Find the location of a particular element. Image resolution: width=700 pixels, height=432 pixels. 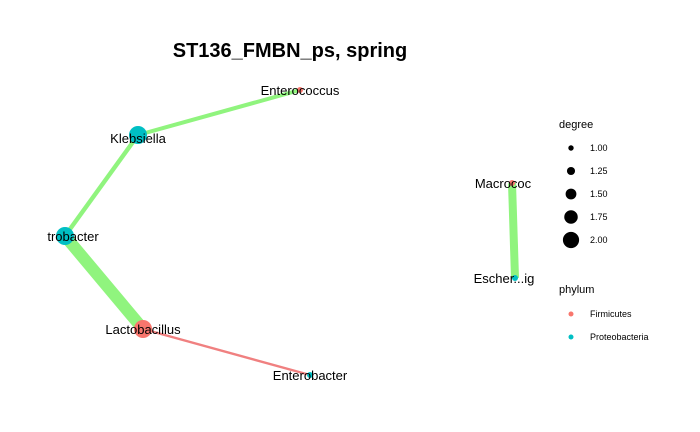

node-label-macrococcus: Macrococ is located at coordinates (503, 183).